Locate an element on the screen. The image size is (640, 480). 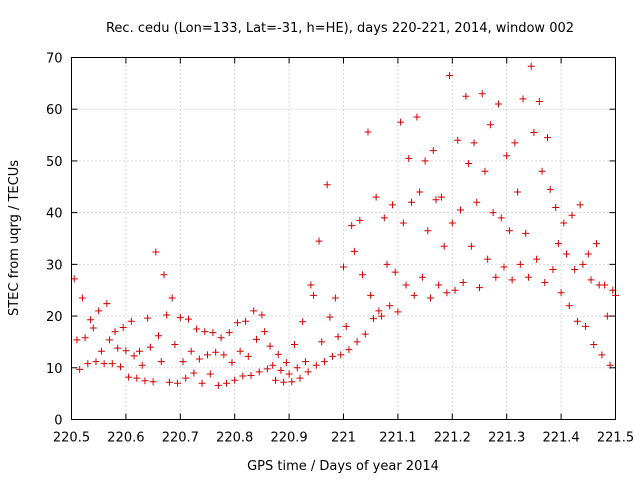
x-tick-label: 220.6 is located at coordinates (125, 438).